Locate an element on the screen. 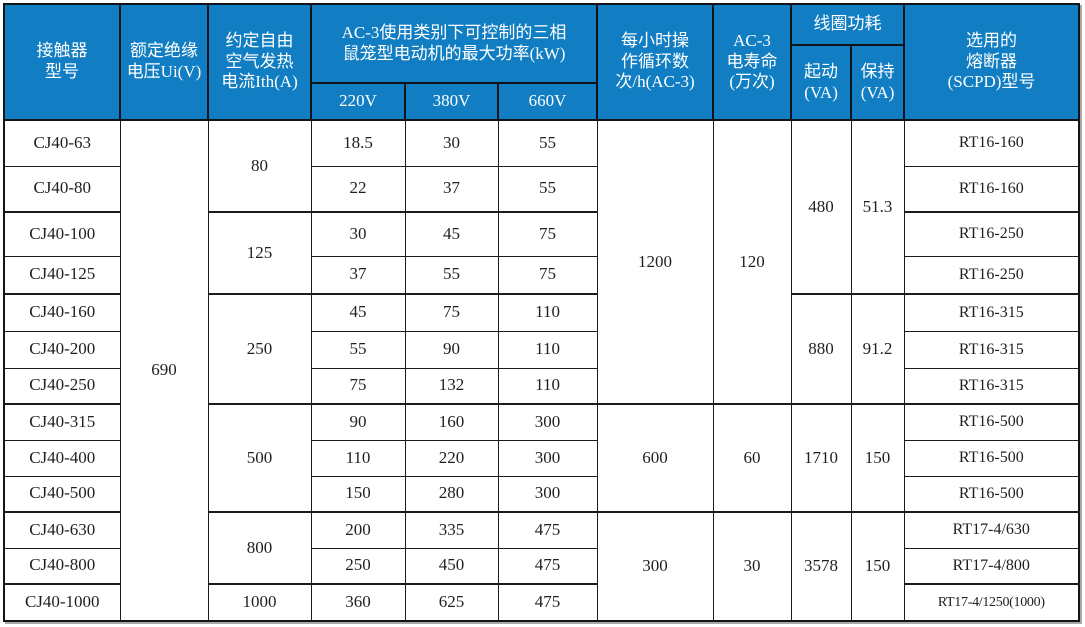 This screenshot has height=627, width=1085. power-220-cell: 360 is located at coordinates (358, 602).